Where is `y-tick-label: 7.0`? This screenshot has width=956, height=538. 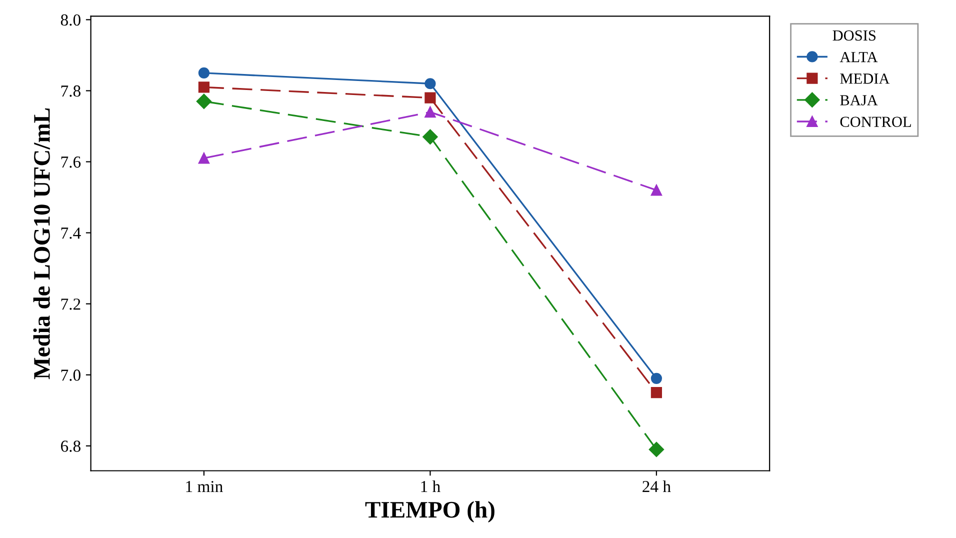 y-tick-label: 7.0 is located at coordinates (70, 375).